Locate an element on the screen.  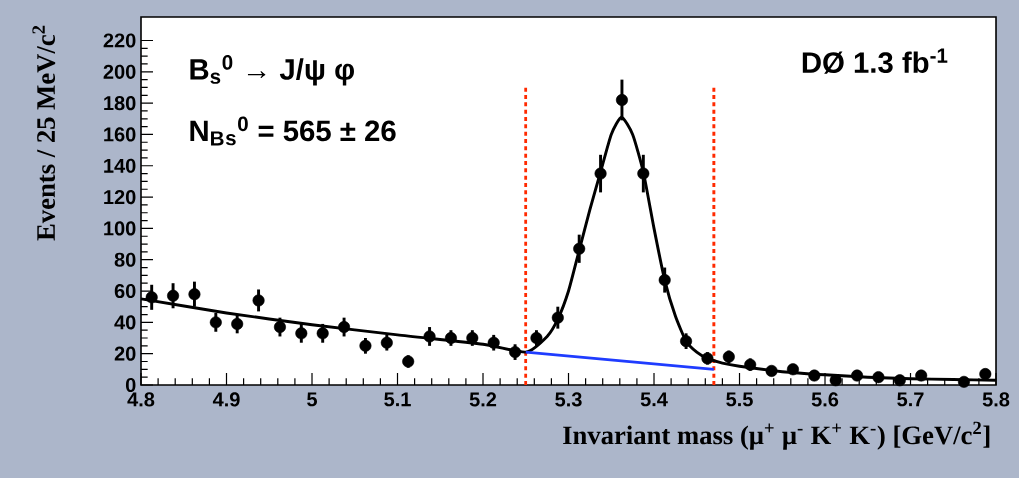
annotation: B$_{s}$$^{0}$ → J/ψ φ is located at coordinates (272, 70).